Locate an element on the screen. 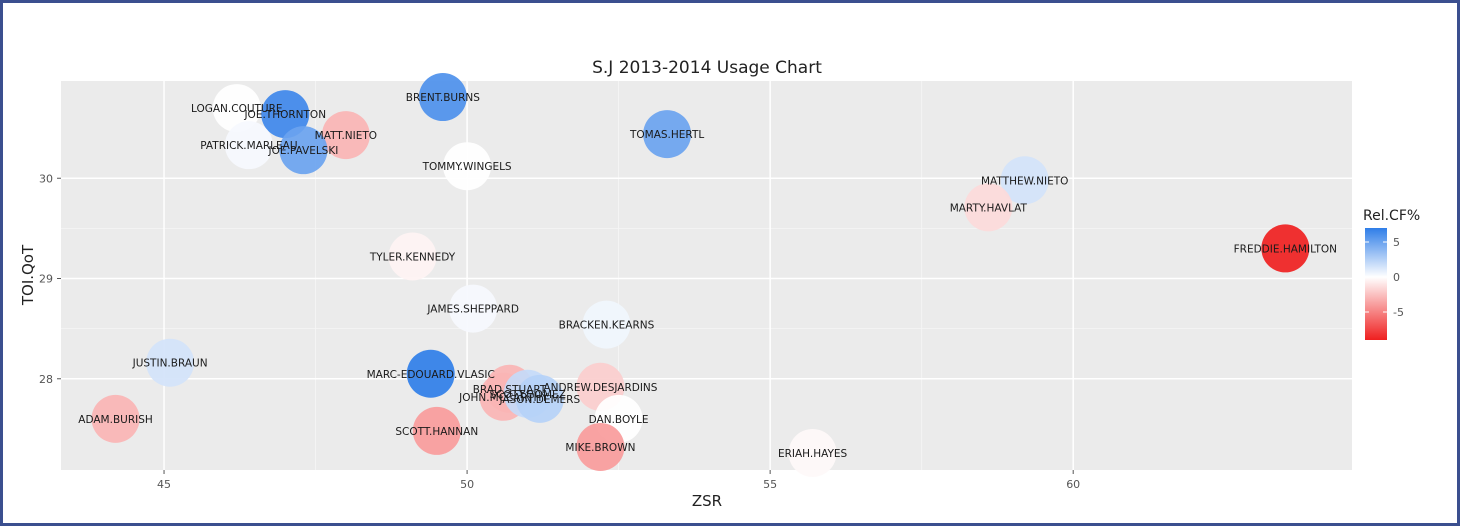 The height and width of the screenshot is (527, 1460). point-tomas-hertl is located at coordinates (667, 134).